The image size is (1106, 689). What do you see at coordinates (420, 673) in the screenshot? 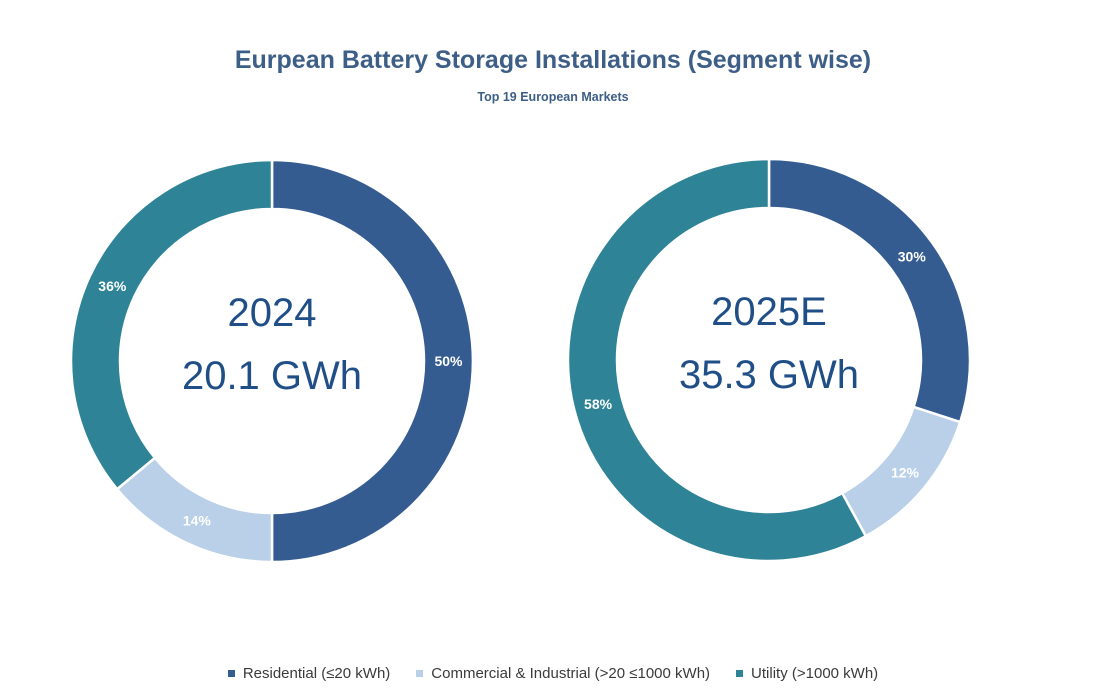
I see `legend-swatch-commercial` at bounding box center [420, 673].